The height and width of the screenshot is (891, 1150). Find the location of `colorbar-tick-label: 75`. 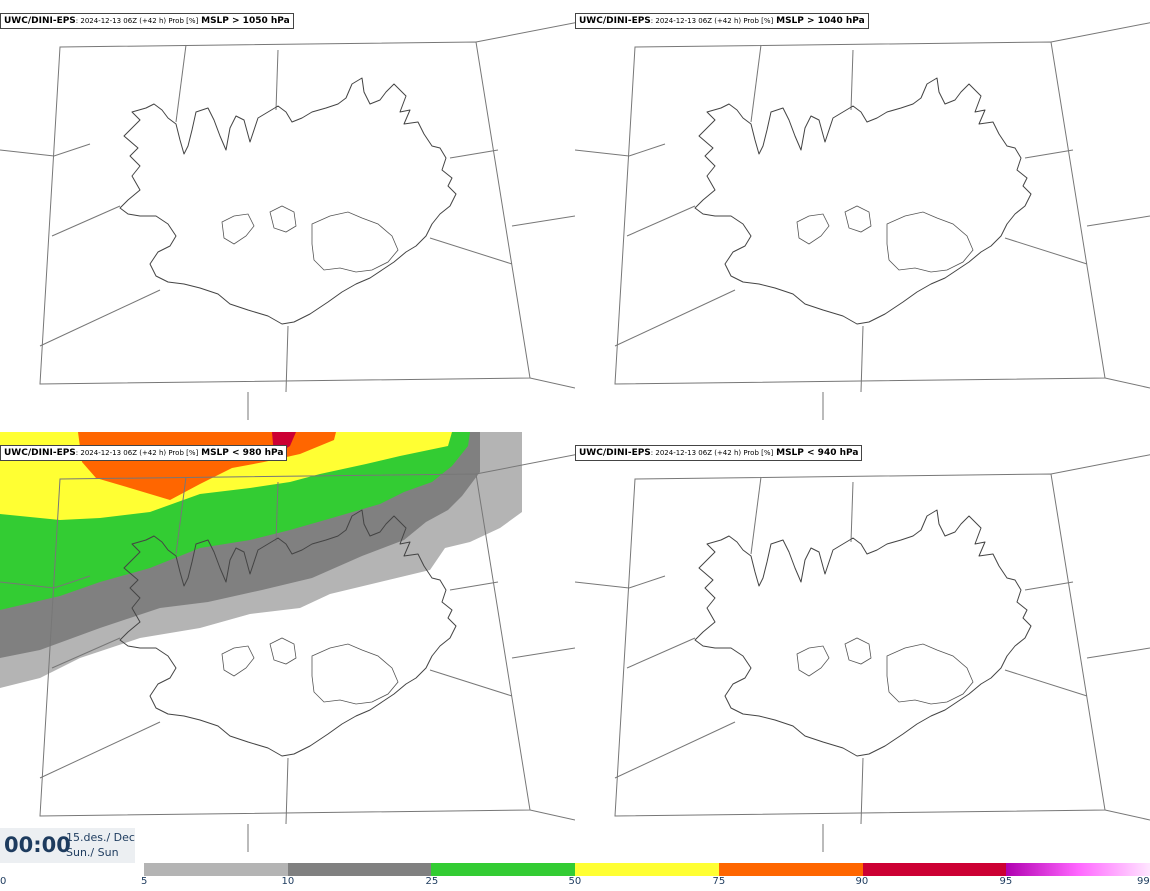

colorbar-tick-label: 75 is located at coordinates (719, 881).